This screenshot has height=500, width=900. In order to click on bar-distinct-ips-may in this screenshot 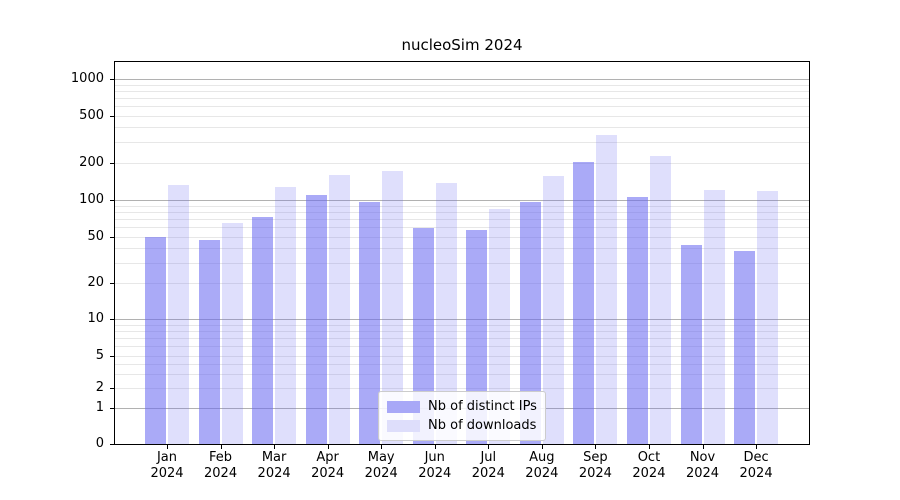, I will do `click(370, 322)`.